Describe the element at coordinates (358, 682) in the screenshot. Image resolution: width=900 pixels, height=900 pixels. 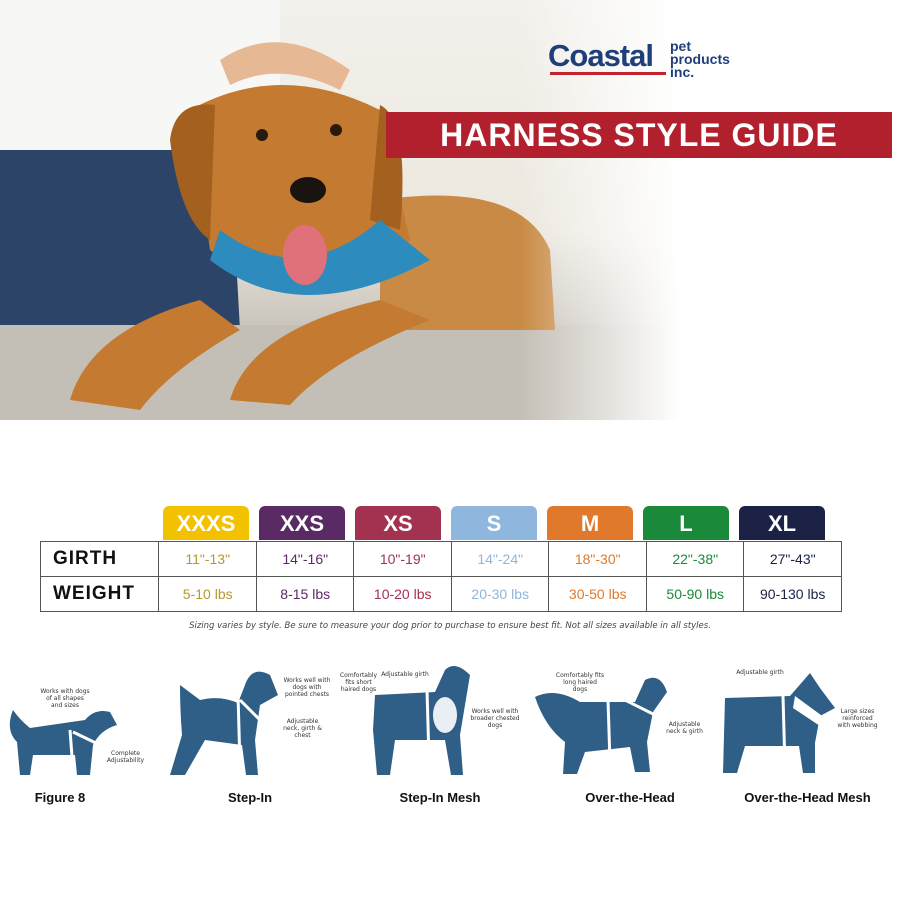
I see `annotation: Comfortably fits short haired dogs` at that location.